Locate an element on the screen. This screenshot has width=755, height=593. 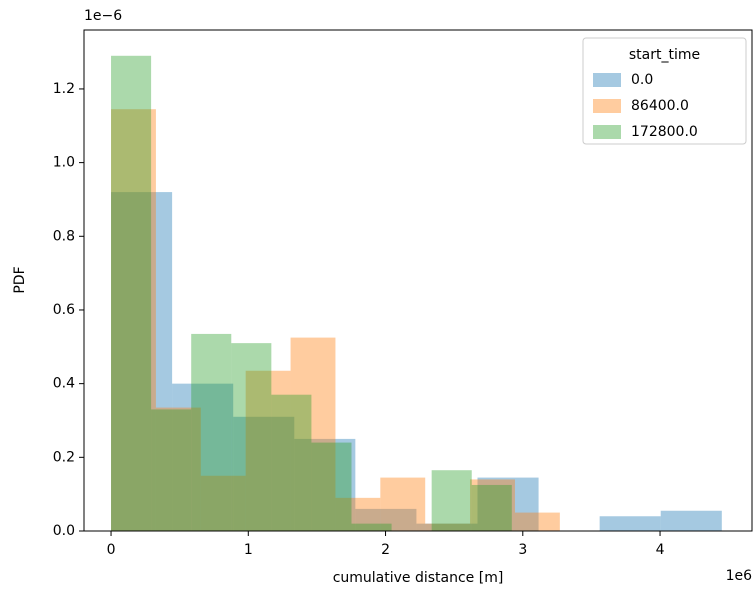
legend: start_time 0.0 86400.0 172800.0 is located at coordinates (664, 91).